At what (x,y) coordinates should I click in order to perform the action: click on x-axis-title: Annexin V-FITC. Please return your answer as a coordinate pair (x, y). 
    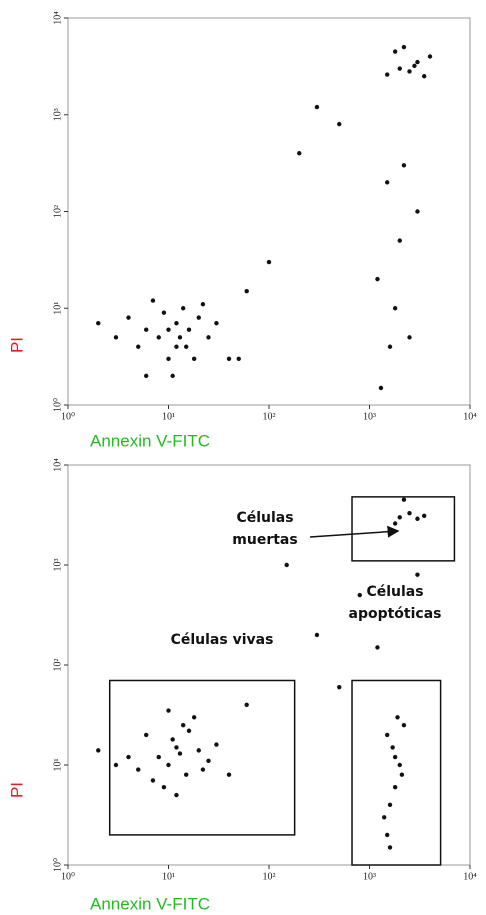
    Looking at the image, I should click on (150, 903).